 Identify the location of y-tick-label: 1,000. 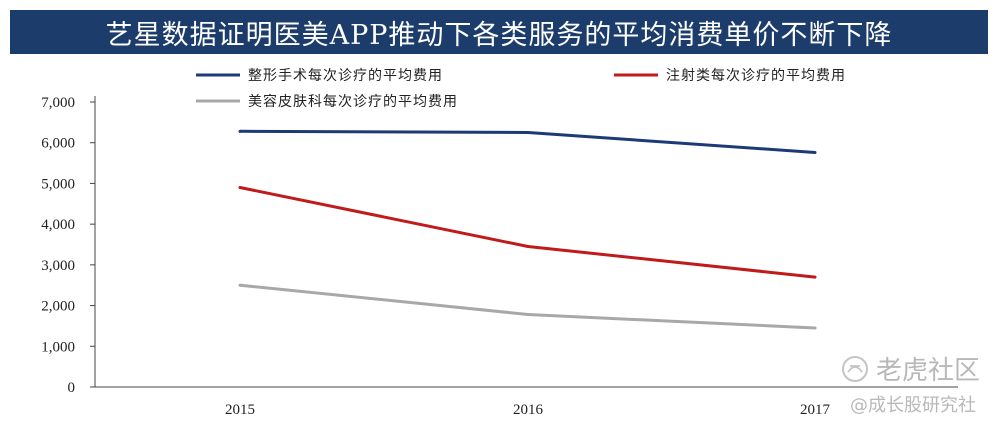
(58, 347).